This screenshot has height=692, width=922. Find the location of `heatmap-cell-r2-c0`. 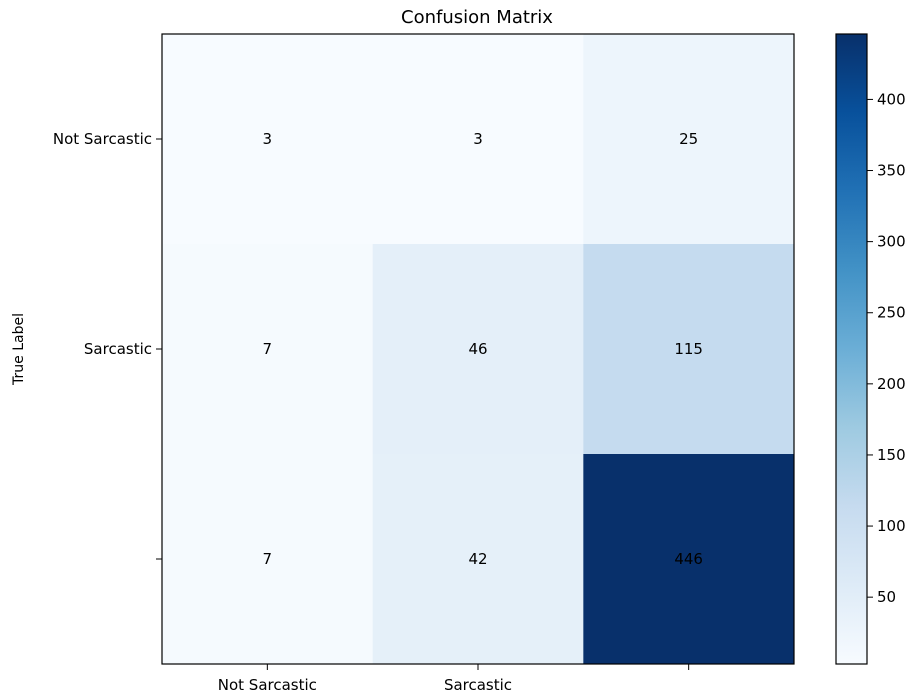

heatmap-cell-r2-c0 is located at coordinates (268, 559).